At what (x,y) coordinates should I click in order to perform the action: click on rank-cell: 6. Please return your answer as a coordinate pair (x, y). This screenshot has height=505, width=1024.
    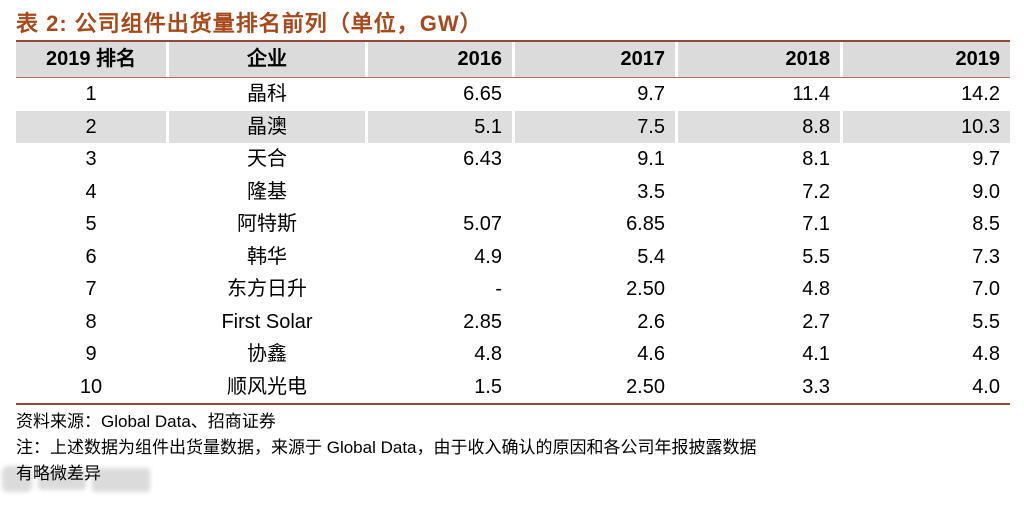
    Looking at the image, I should click on (91, 256).